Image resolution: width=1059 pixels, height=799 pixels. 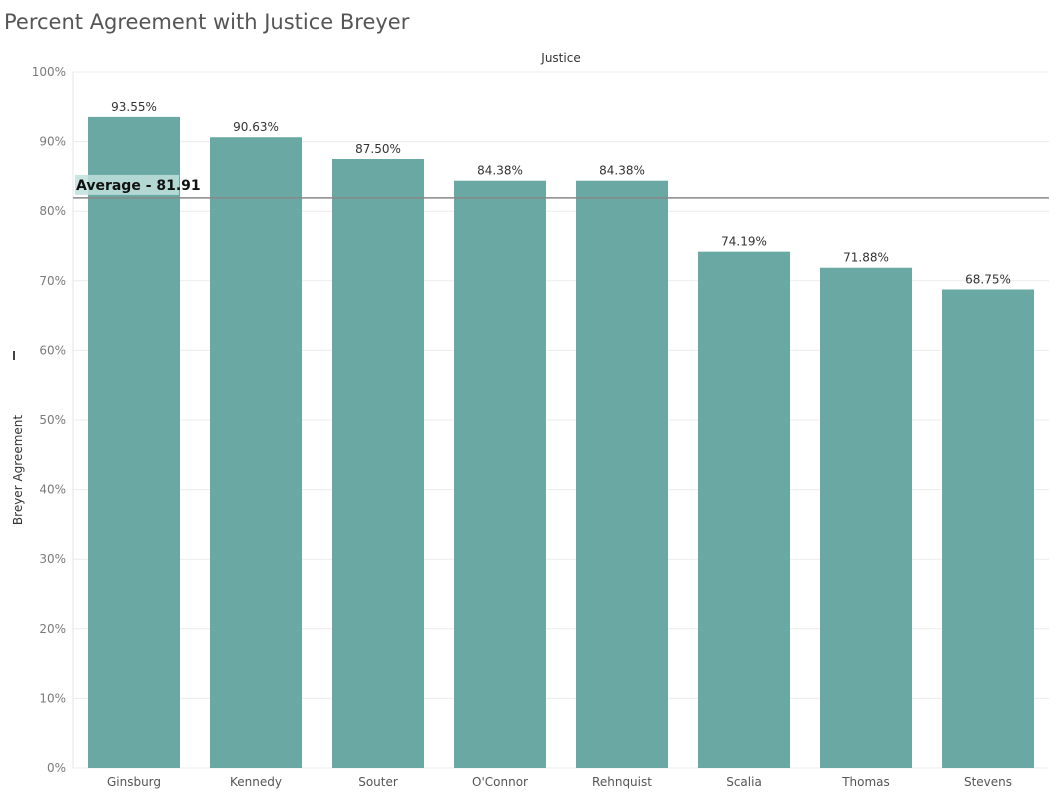 I want to click on y-tick-label: 70%, so click(x=52, y=281).